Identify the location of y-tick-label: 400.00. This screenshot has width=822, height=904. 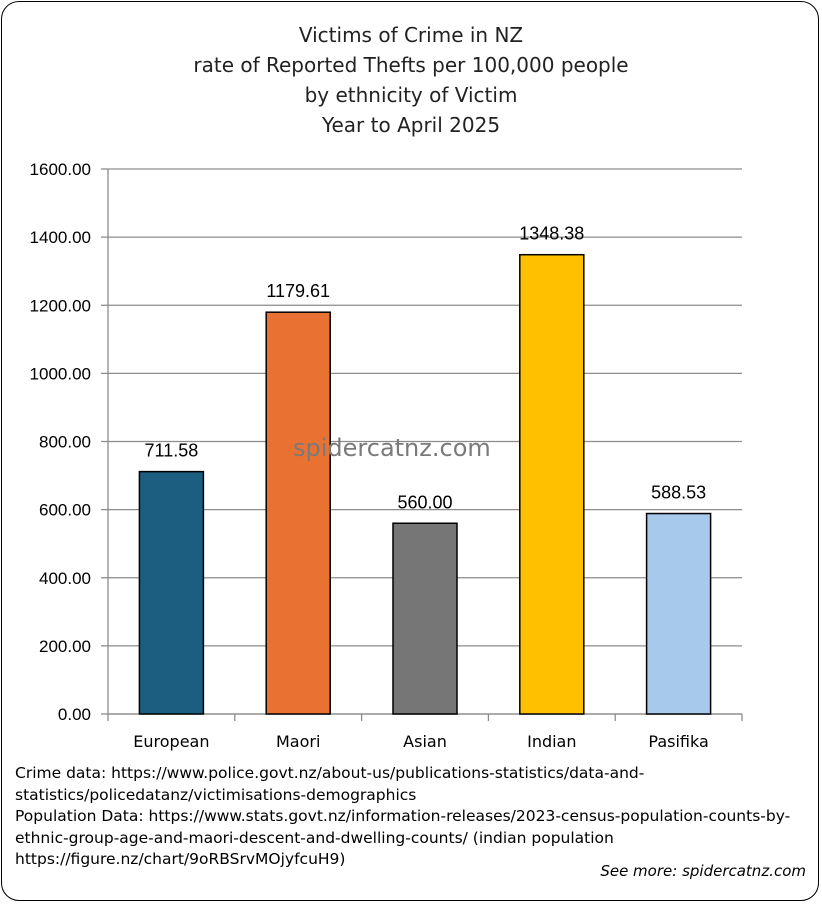
(65, 578).